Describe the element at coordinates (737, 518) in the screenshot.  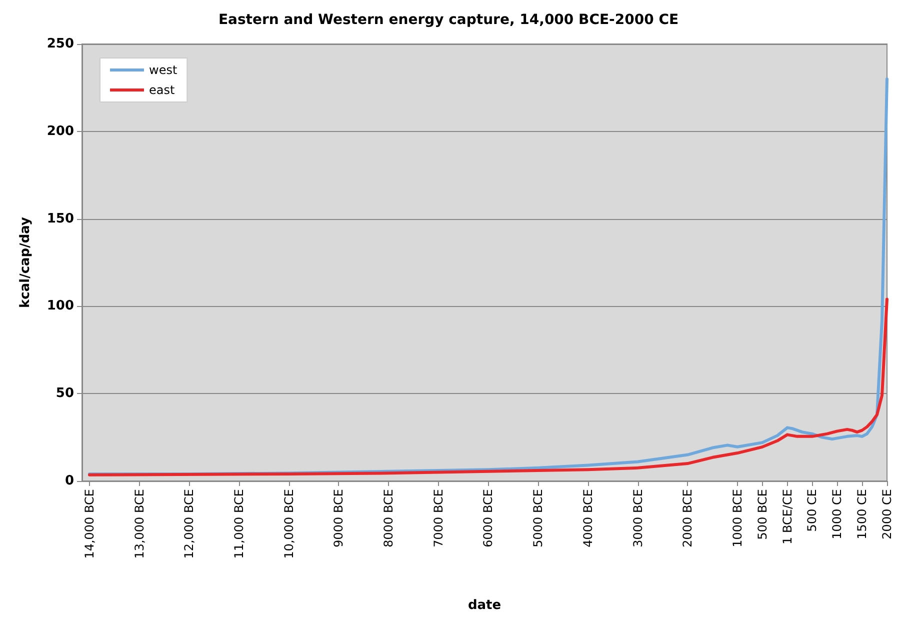
I see `x-tick-label: 1000 BCE` at that location.